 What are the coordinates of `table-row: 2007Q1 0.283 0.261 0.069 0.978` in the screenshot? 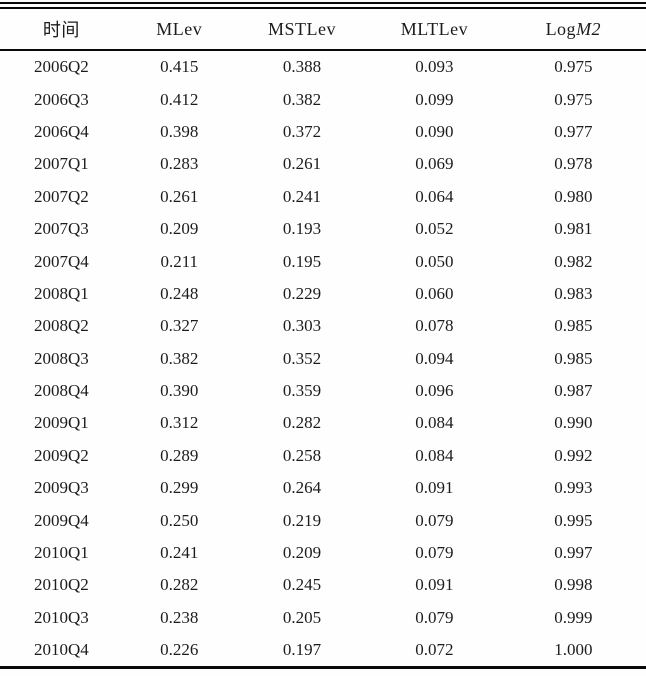 It's located at (323, 164).